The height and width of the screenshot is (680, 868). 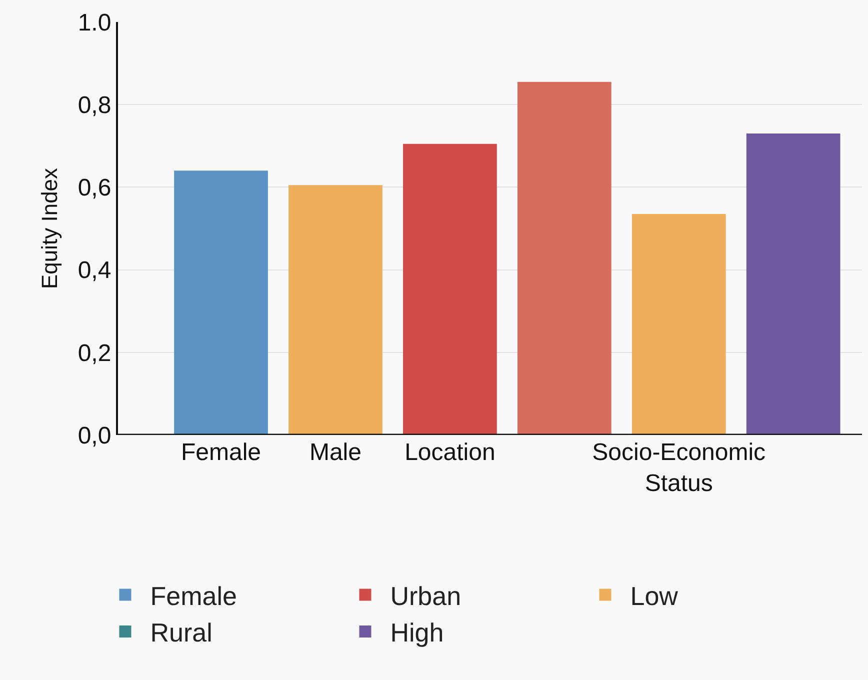 What do you see at coordinates (95, 436) in the screenshot?
I see `y-tick-label: 0,0` at bounding box center [95, 436].